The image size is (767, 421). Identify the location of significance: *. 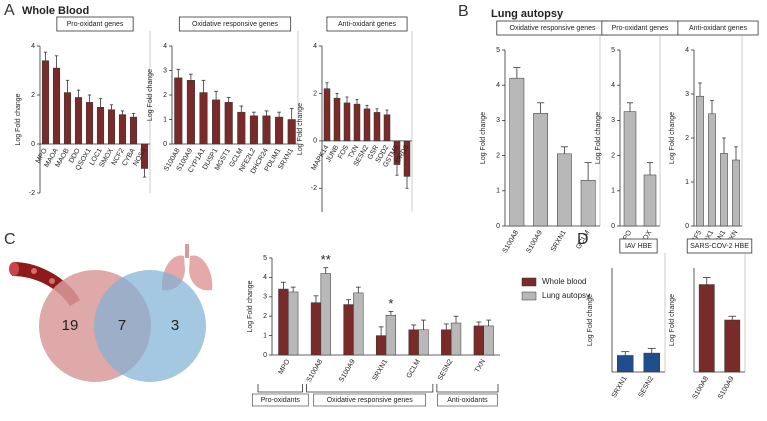
(390, 303).